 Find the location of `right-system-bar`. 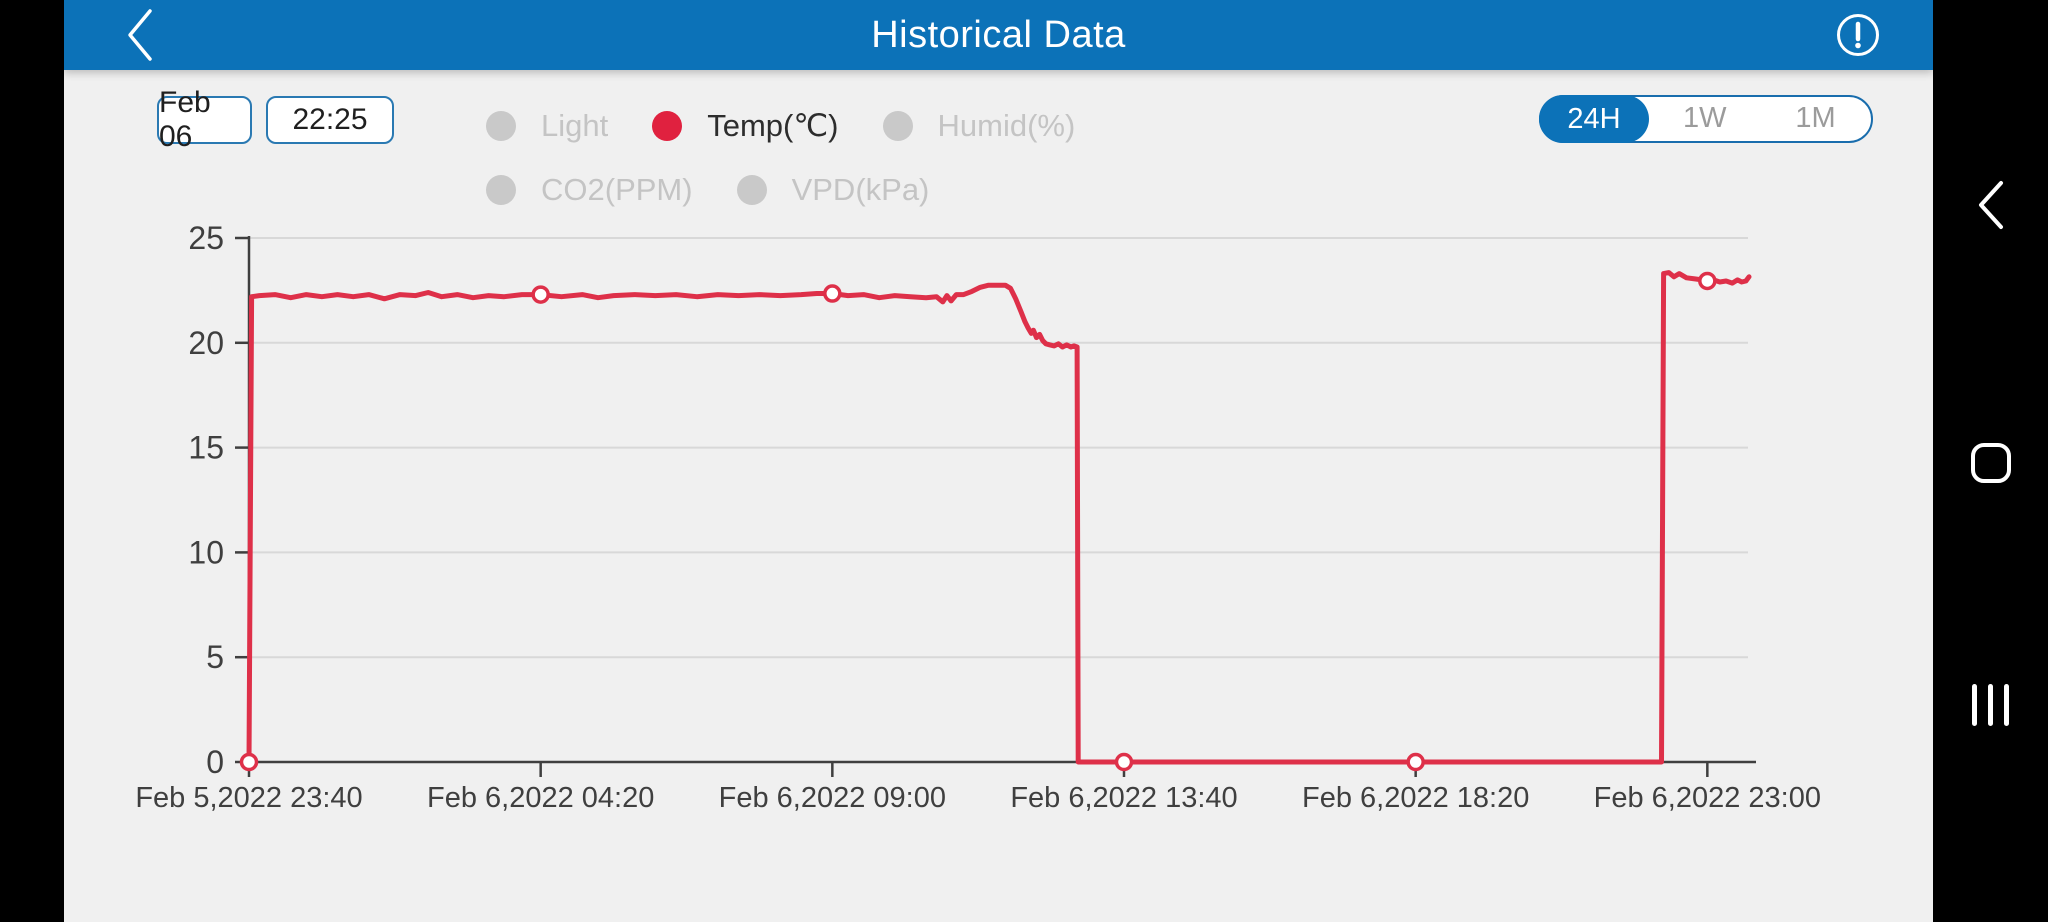

right-system-bar is located at coordinates (1990, 461).